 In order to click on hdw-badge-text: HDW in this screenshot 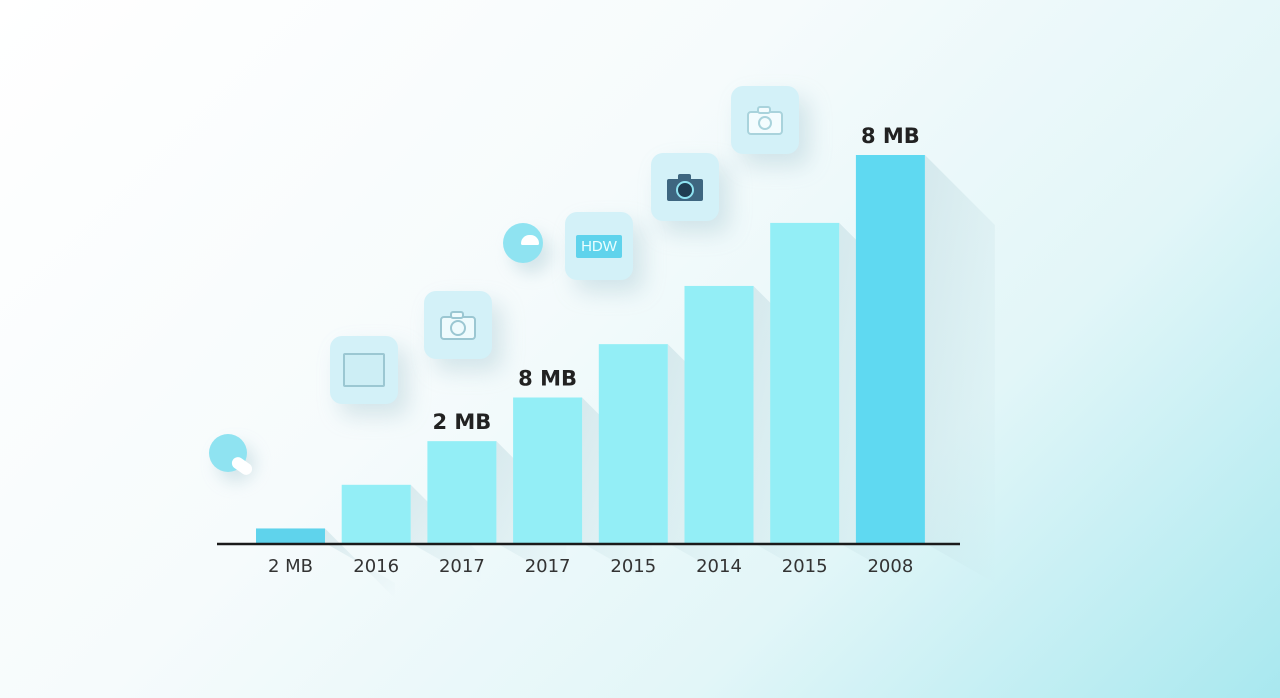, I will do `click(599, 246)`.